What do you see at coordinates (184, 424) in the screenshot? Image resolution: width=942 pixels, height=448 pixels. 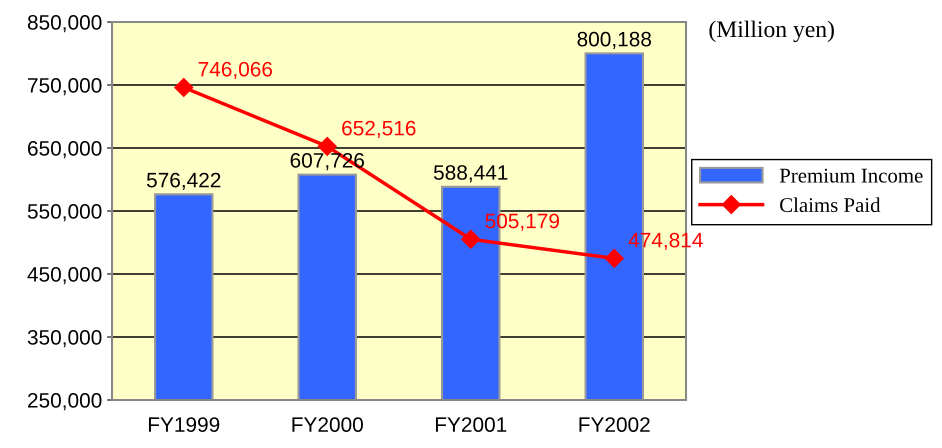 I see `x-tick-label: FY1999` at bounding box center [184, 424].